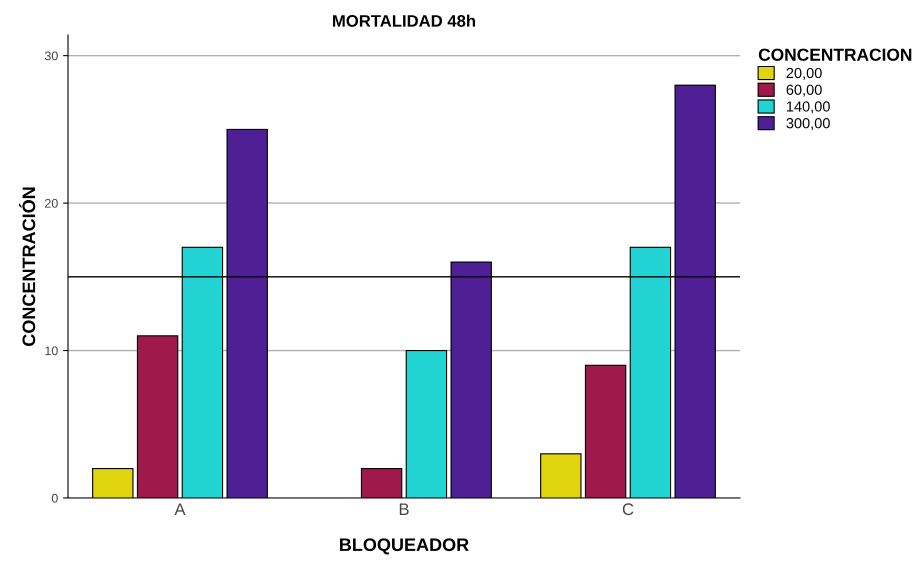  Describe the element at coordinates (835, 54) in the screenshot. I see `legend-title: CONCENTRACION` at that location.